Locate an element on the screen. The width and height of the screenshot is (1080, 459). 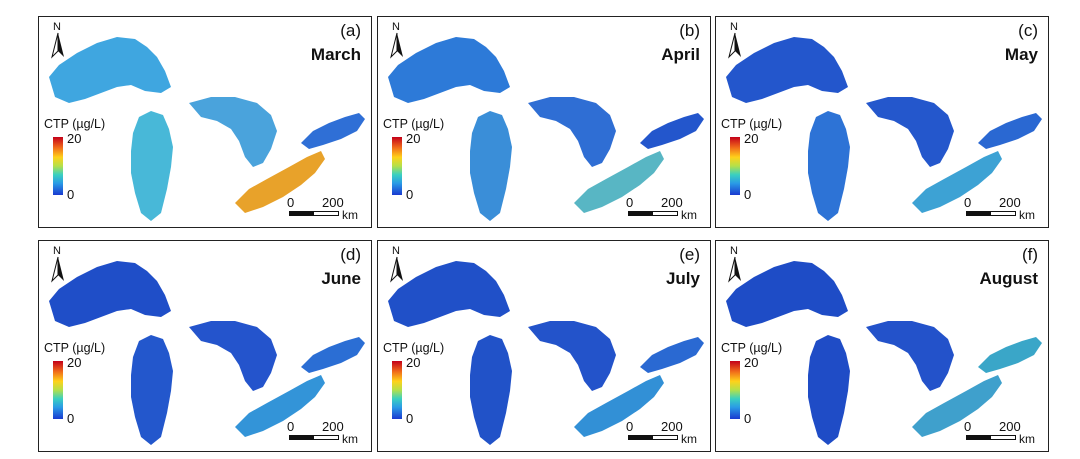
panel-letter: (c) is located at coordinates (1028, 30).